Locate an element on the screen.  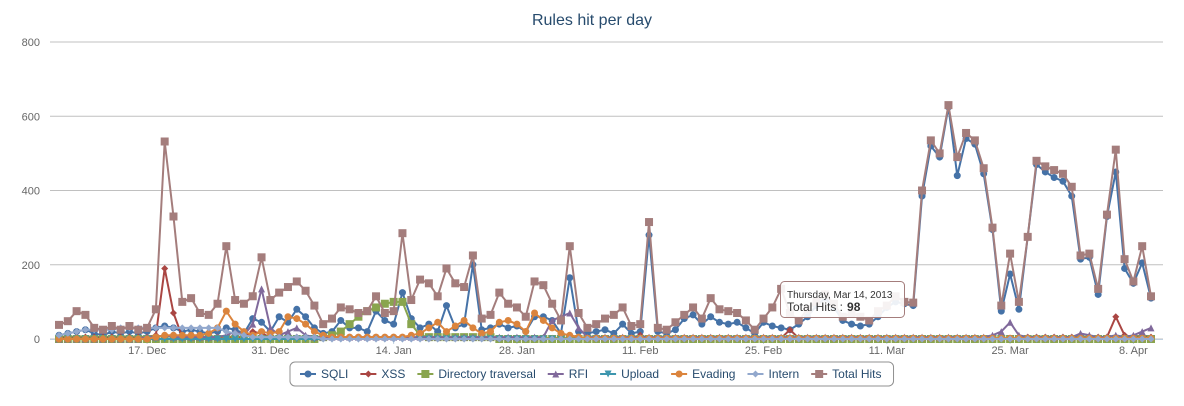
legend-label: Total Hits is located at coordinates (856, 374).